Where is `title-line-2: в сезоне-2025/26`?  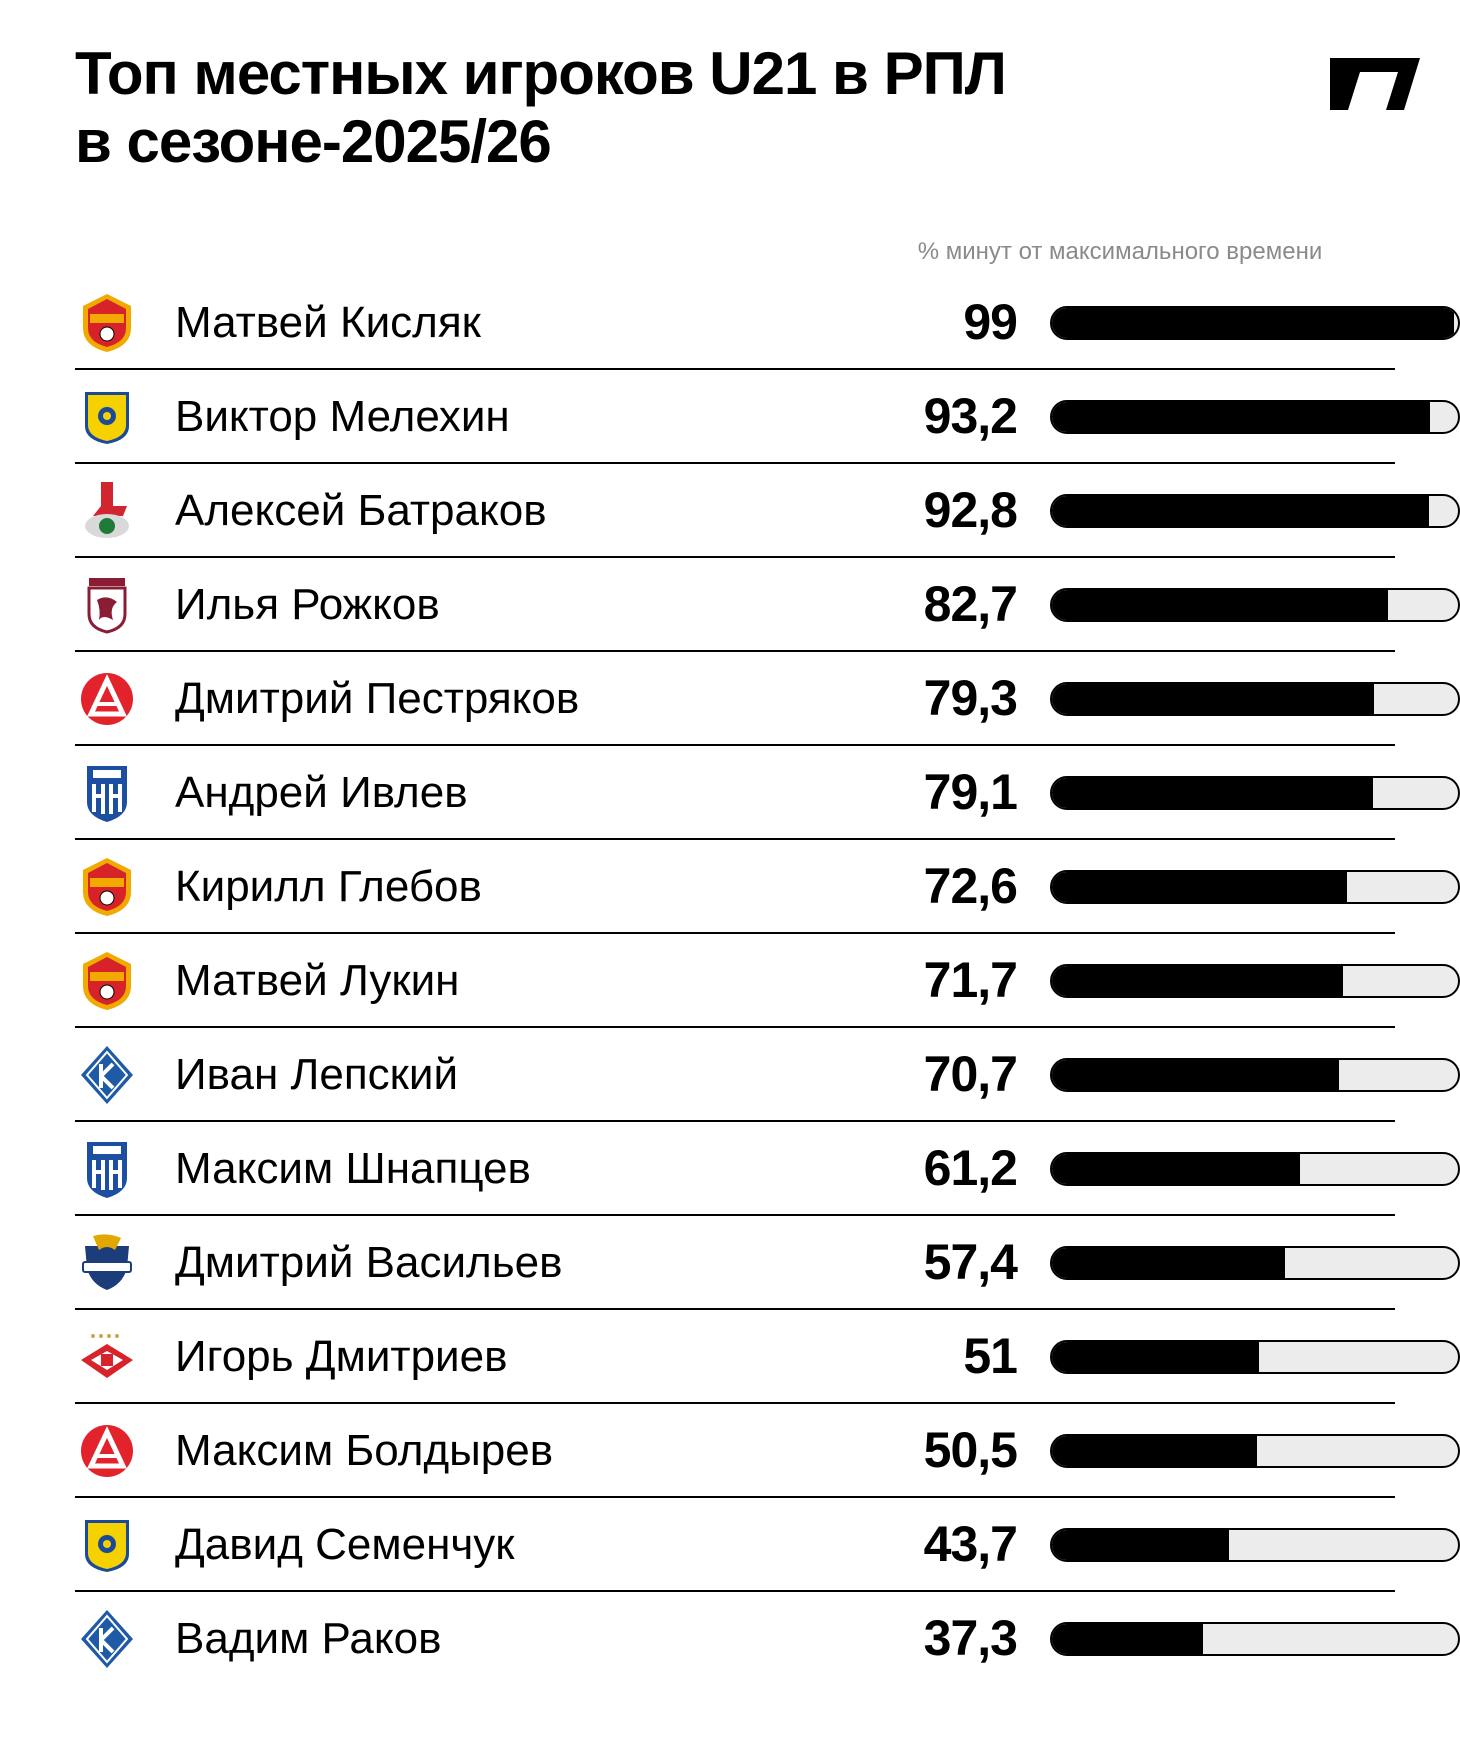 title-line-2: в сезоне-2025/26 is located at coordinates (313, 141).